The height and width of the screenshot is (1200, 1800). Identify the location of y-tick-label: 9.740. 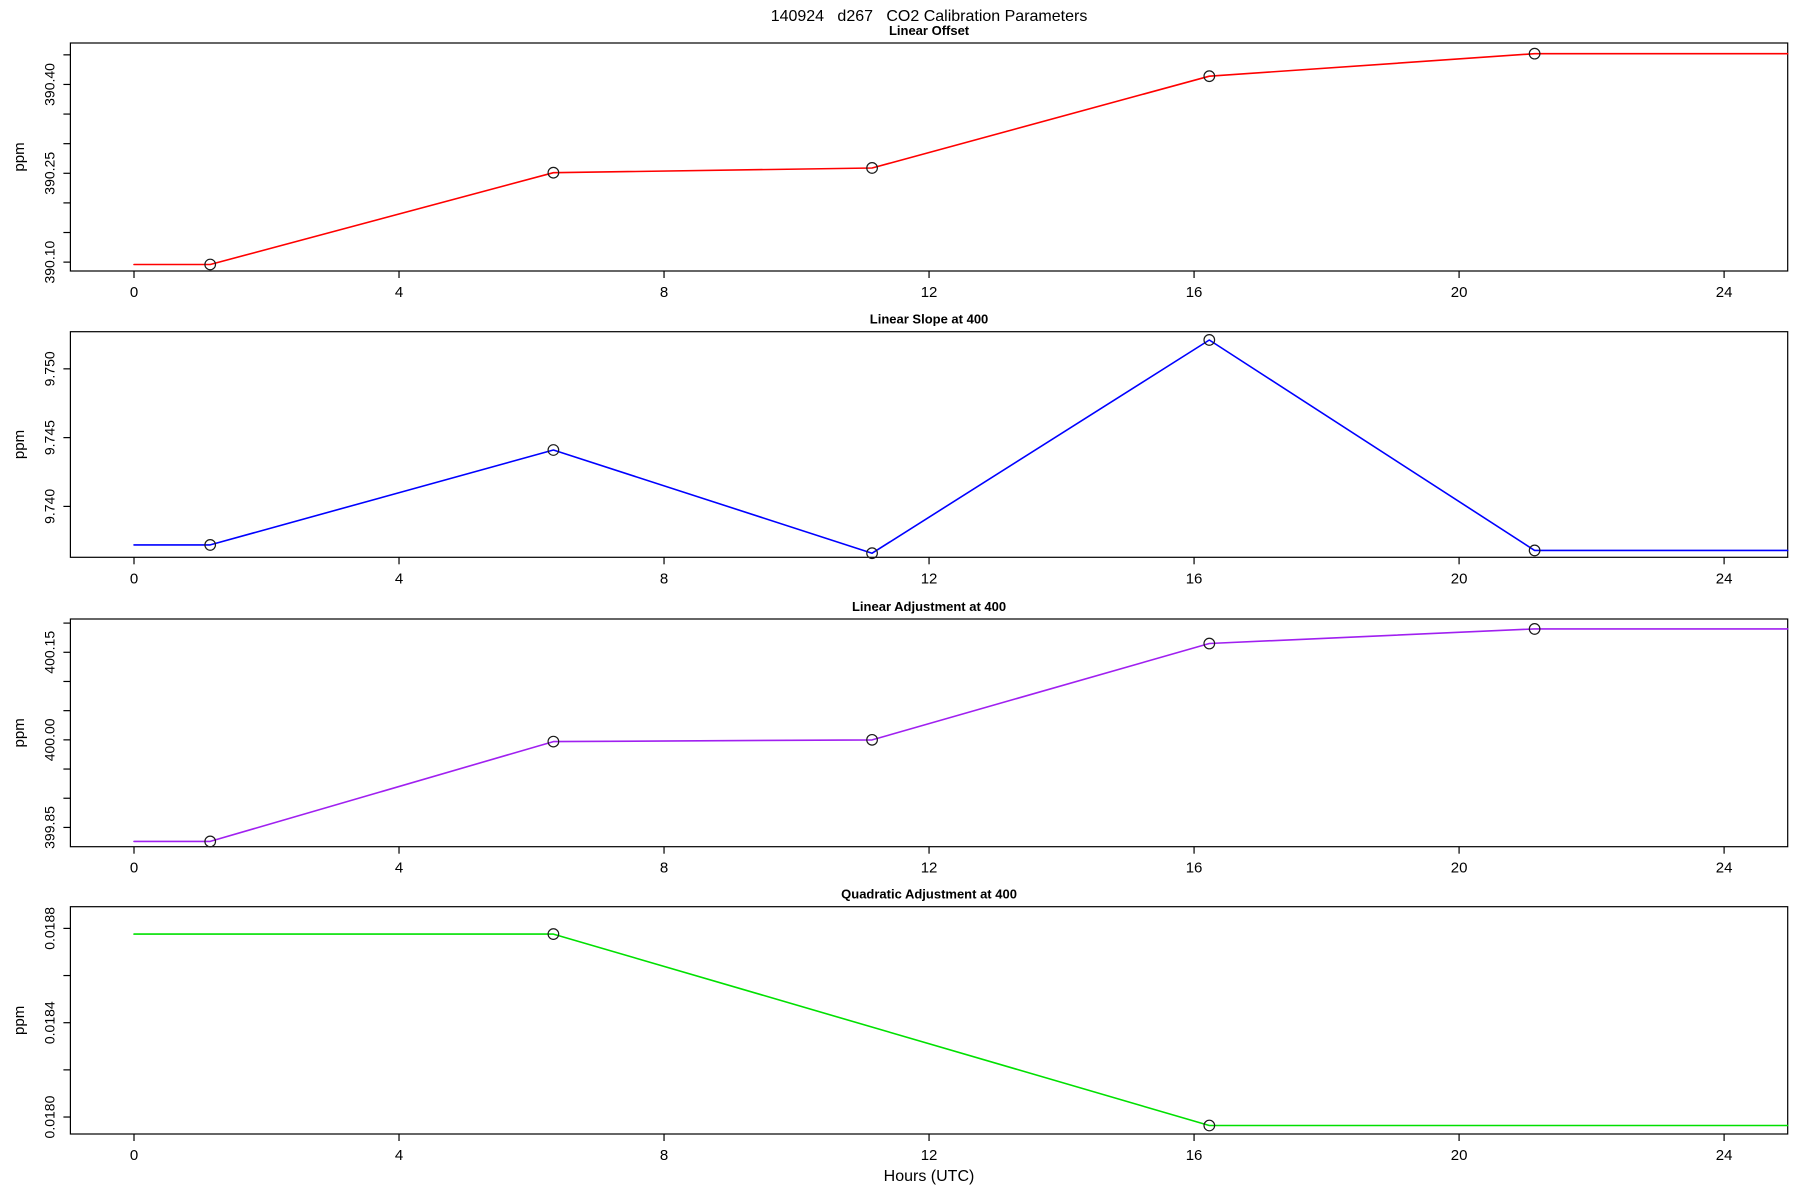
(49, 506).